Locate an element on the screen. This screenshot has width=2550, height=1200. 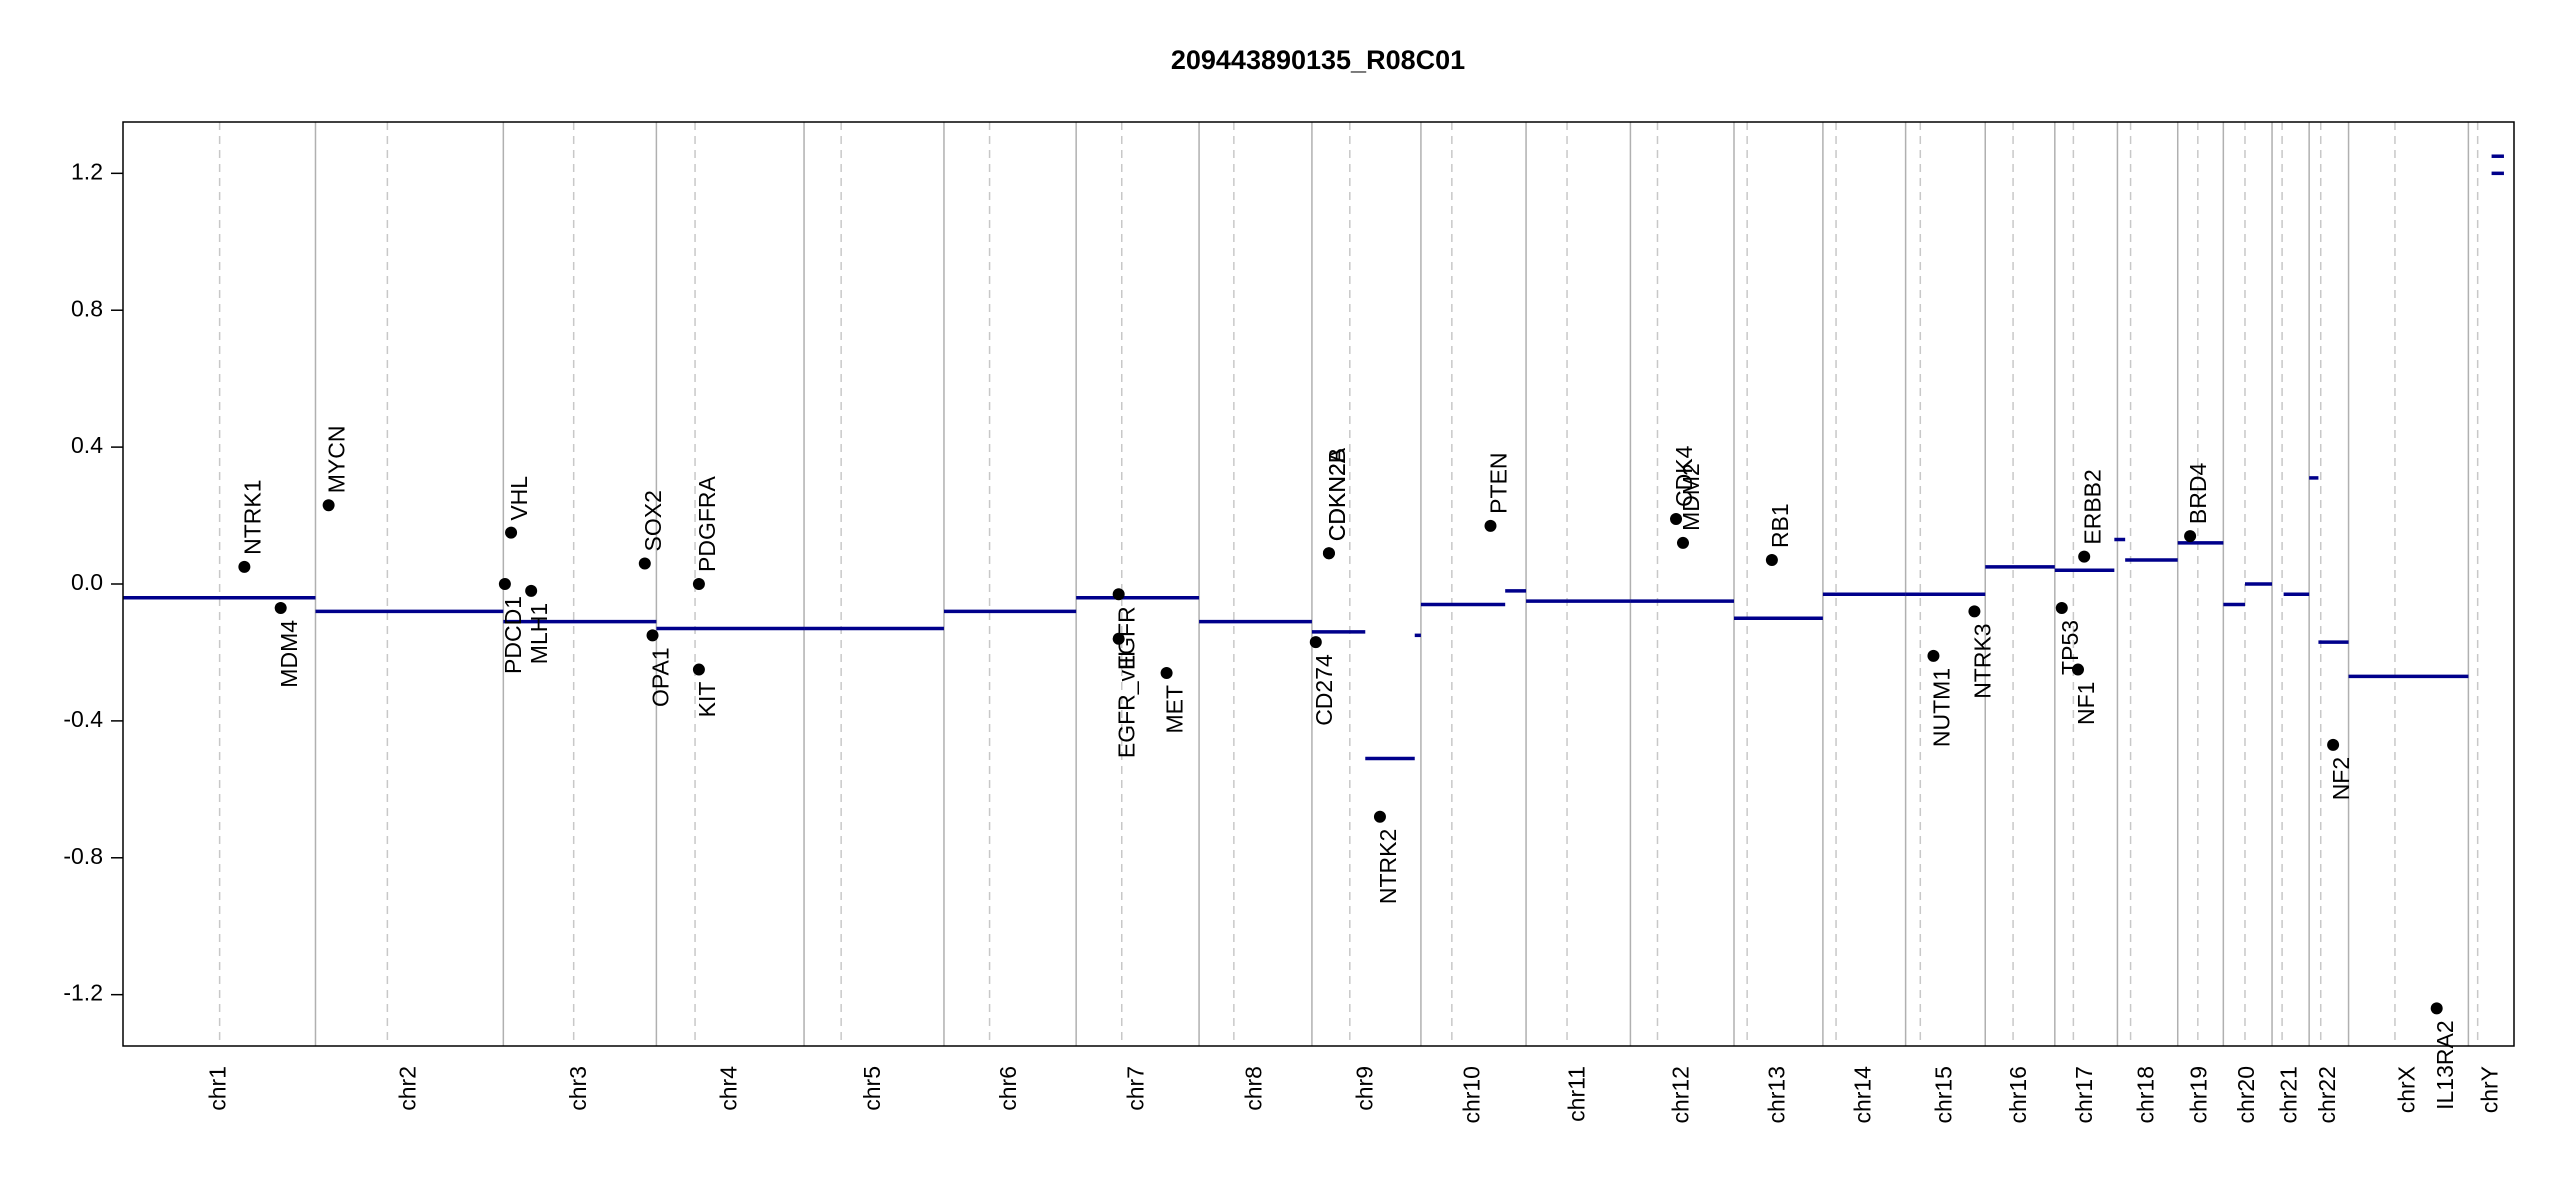
x-tick-label: chr20 is located at coordinates (2246, 1095).